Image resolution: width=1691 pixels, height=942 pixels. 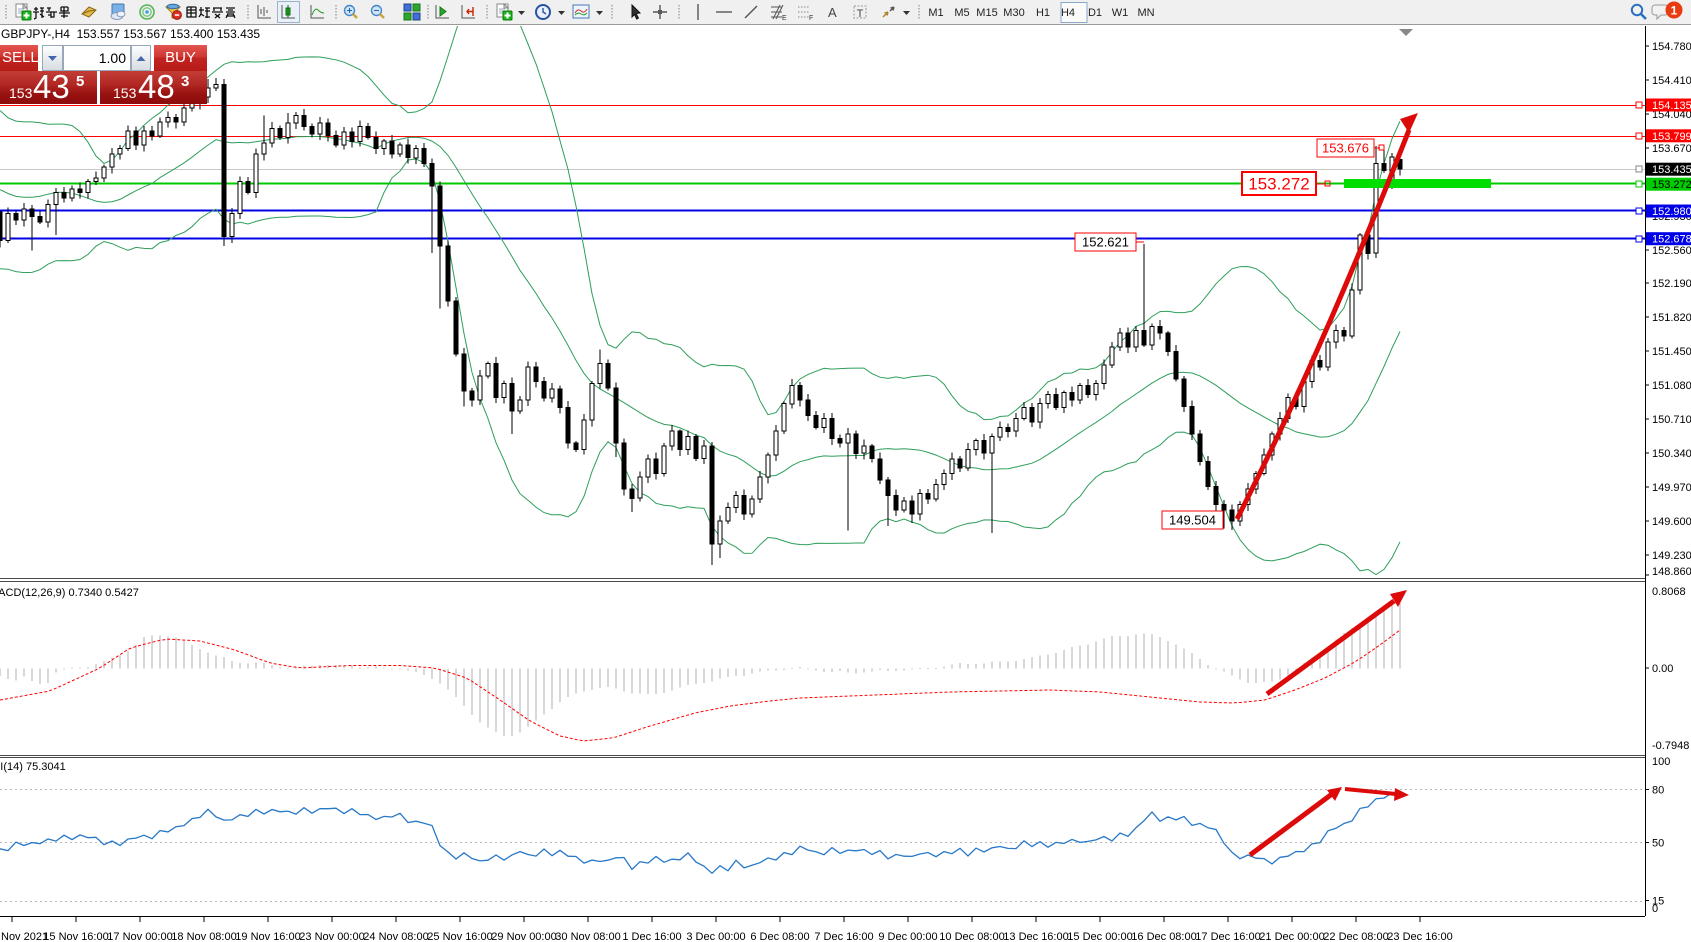 I want to click on svg-text: 29 Nov 00:00, so click(x=523, y=936).